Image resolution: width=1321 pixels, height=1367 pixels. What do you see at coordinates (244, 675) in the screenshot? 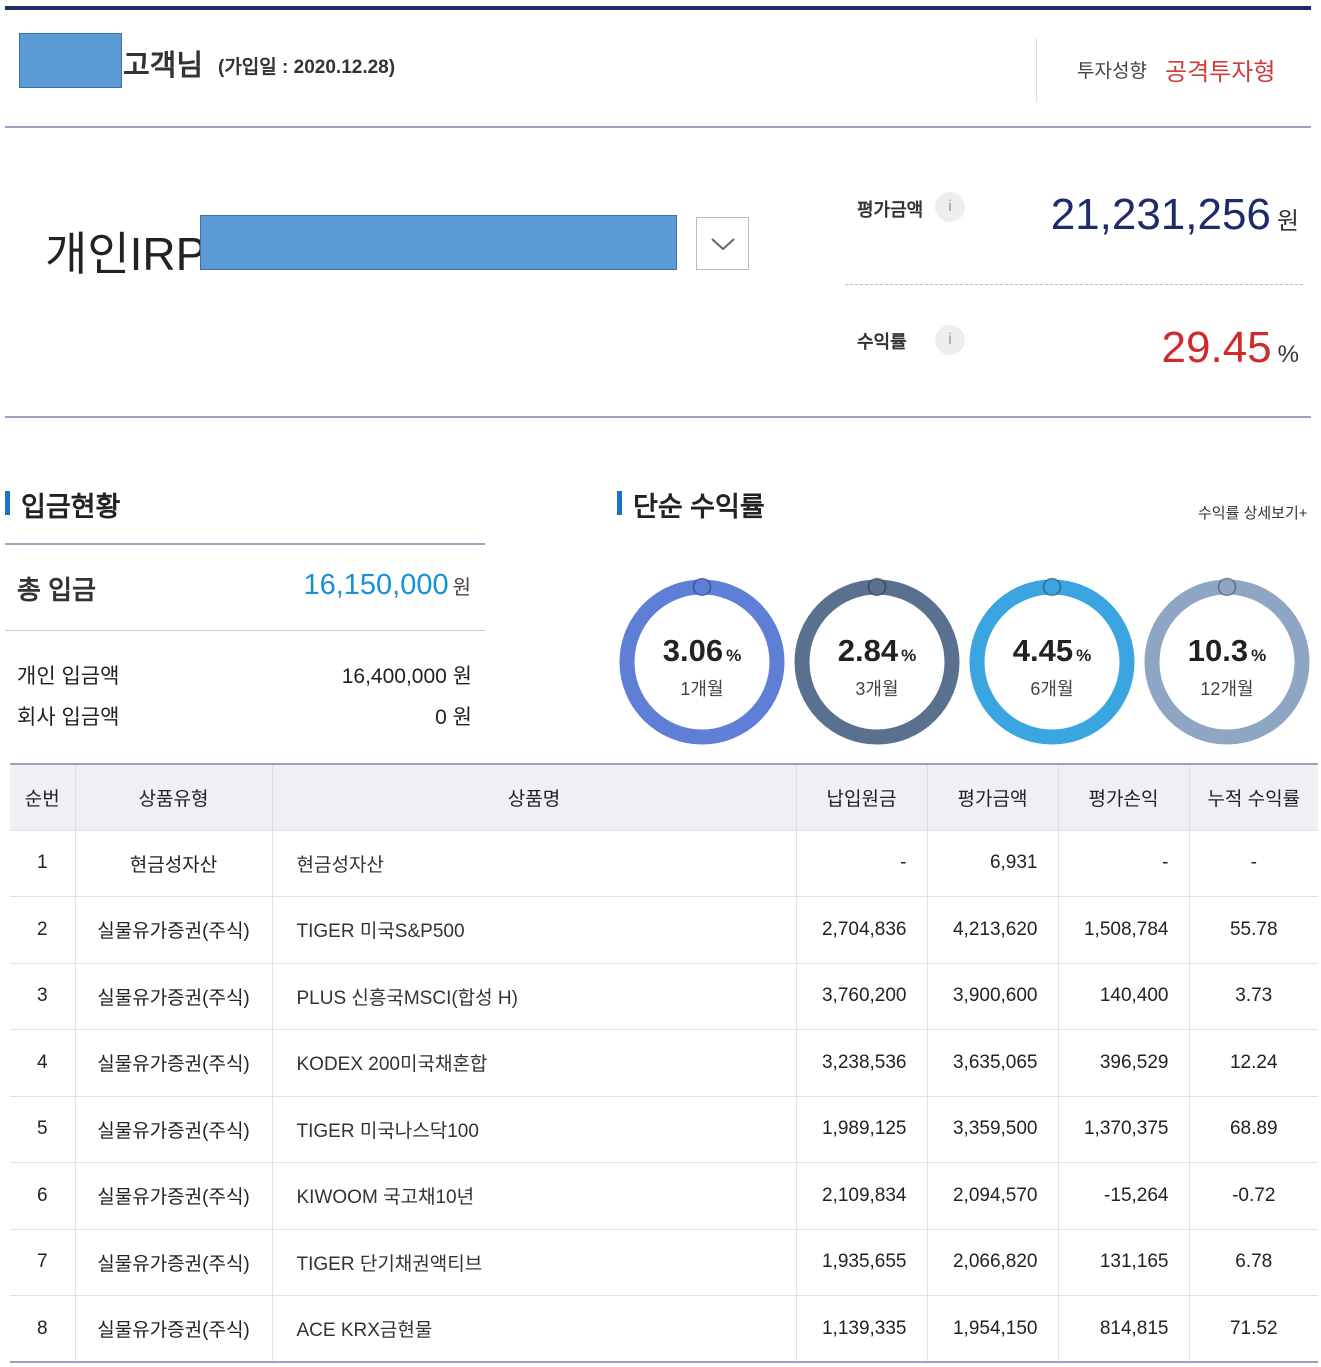
I see `personal-deposit-row: 개인 입금액 16,400,000 원` at bounding box center [244, 675].